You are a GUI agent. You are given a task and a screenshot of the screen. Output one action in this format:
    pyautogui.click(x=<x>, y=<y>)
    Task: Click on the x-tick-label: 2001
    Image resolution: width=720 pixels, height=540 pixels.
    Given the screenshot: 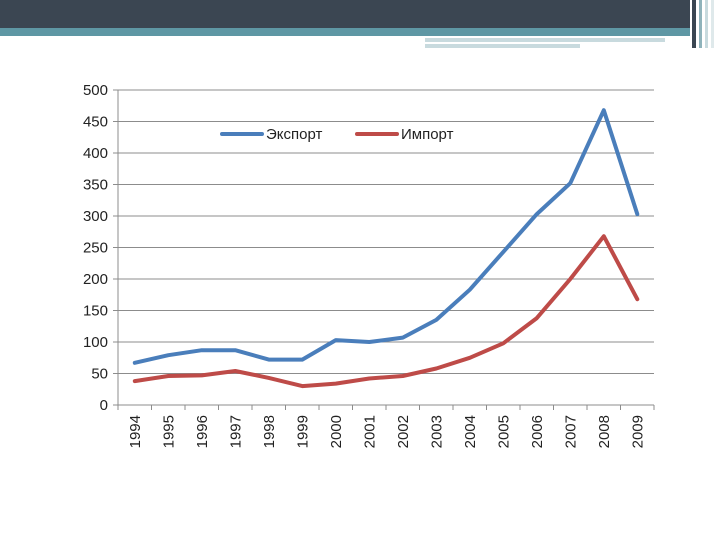 What is the action you would take?
    pyautogui.click(x=369, y=431)
    